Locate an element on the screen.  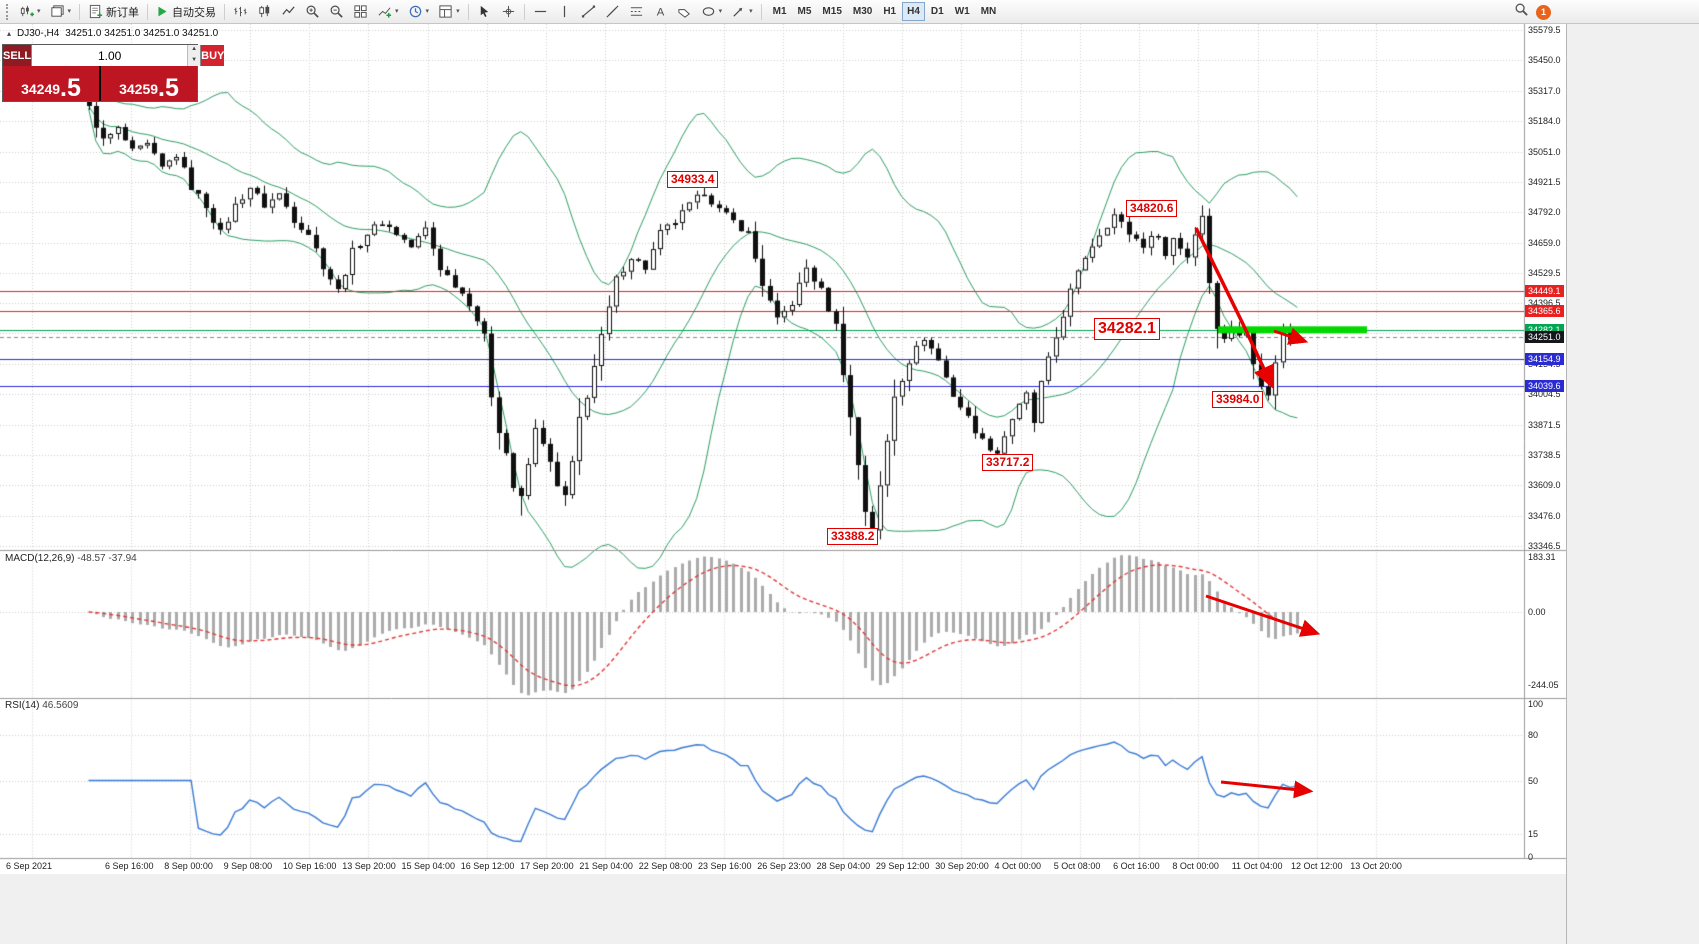
candlestick-mode-button is located at coordinates (264, 12).